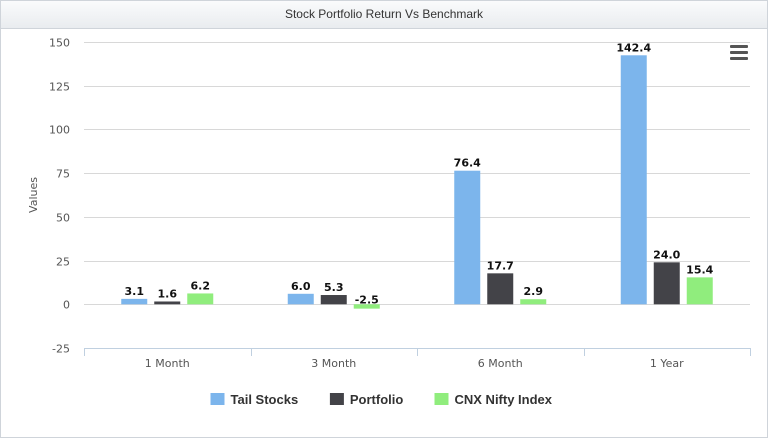 Image resolution: width=768 pixels, height=438 pixels. What do you see at coordinates (63, 262) in the screenshot?
I see `y-tick-label: 25` at bounding box center [63, 262].